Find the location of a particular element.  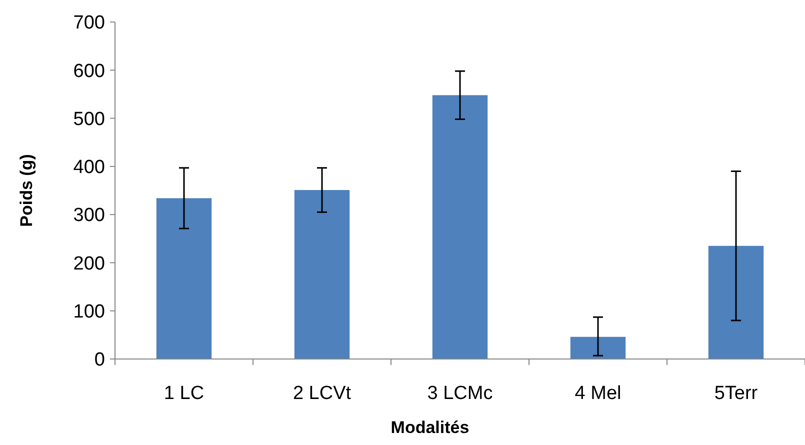

y-tick-label: 200 is located at coordinates (89, 263).